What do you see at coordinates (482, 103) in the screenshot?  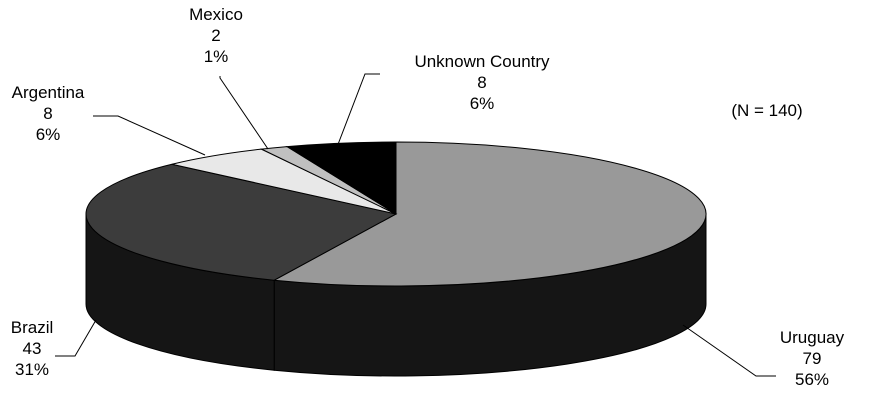 I see `label-percent-unknown-country: 6%` at bounding box center [482, 103].